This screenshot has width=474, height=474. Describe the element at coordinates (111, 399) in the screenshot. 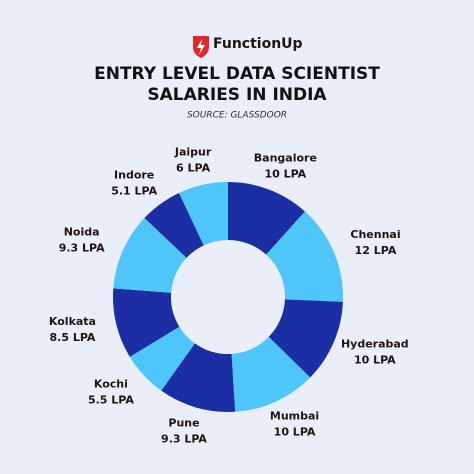

I see `value-label: 5.5 LPA` at that location.